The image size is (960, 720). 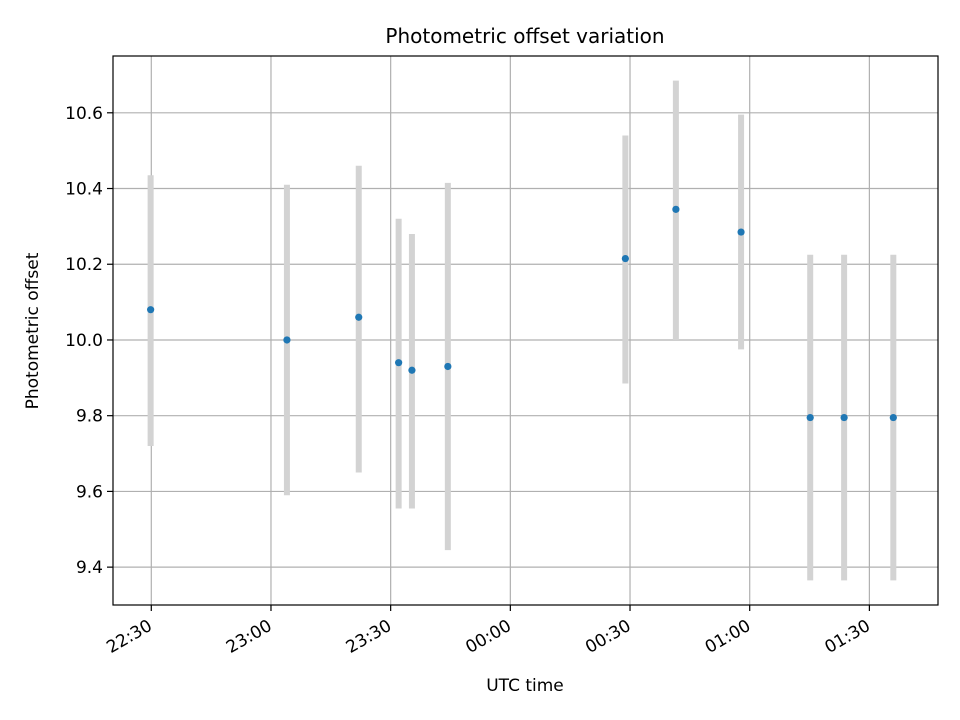 I want to click on y-tick-label: 9.4, so click(x=89, y=568).